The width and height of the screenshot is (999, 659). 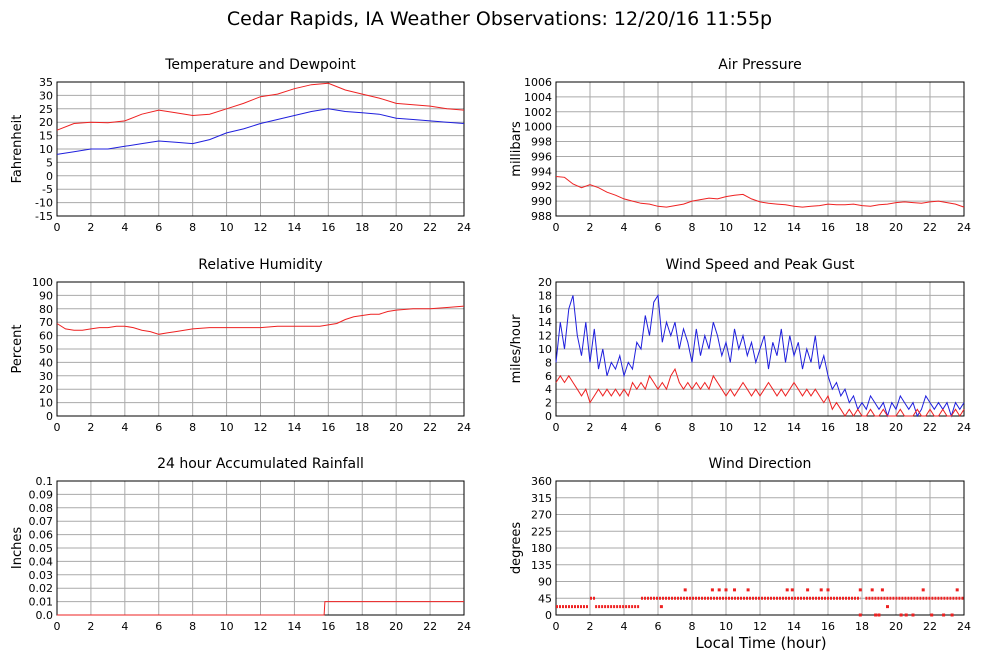 I want to click on pressure-ytick-label: 1002, so click(x=538, y=112).